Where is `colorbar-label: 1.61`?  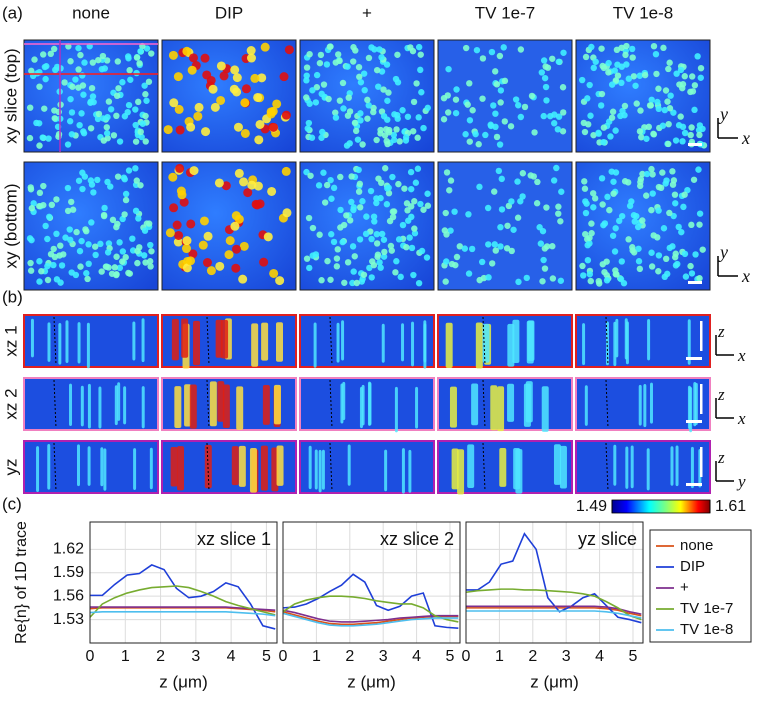
colorbar-label: 1.61 is located at coordinates (730, 506).